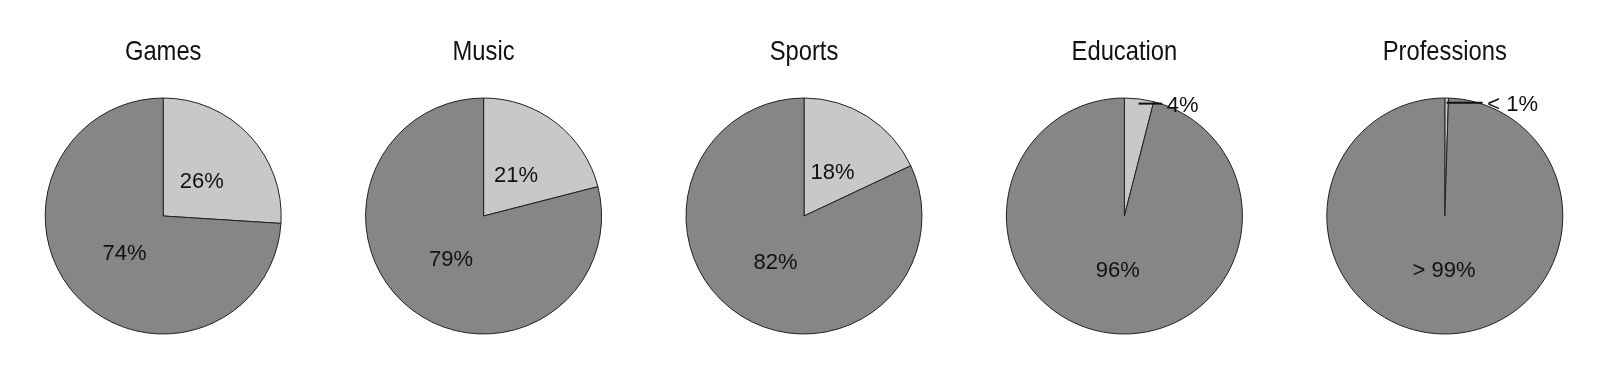  What do you see at coordinates (1444, 50) in the screenshot?
I see `chart-title: Professions` at bounding box center [1444, 50].